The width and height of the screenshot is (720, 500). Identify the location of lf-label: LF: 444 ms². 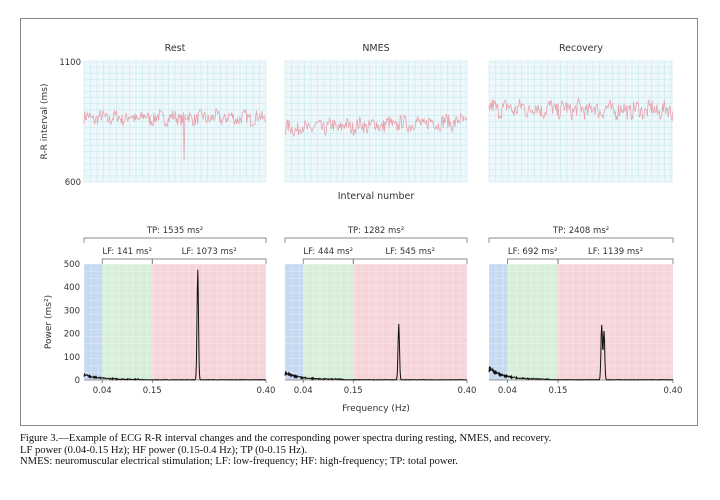
(328, 252).